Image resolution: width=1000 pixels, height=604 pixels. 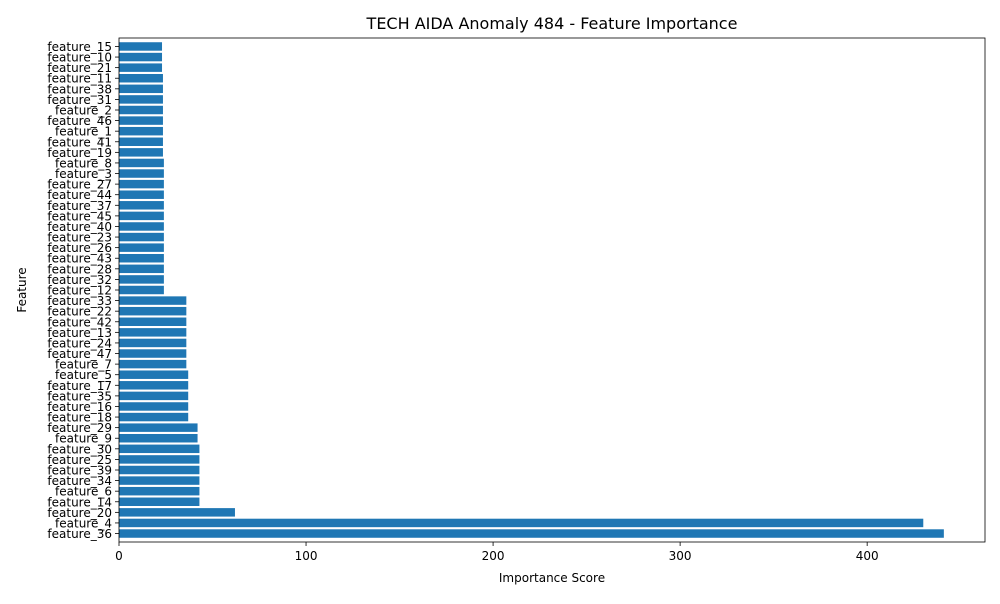 I want to click on y-tick-label: feature_30, so click(x=79, y=449).